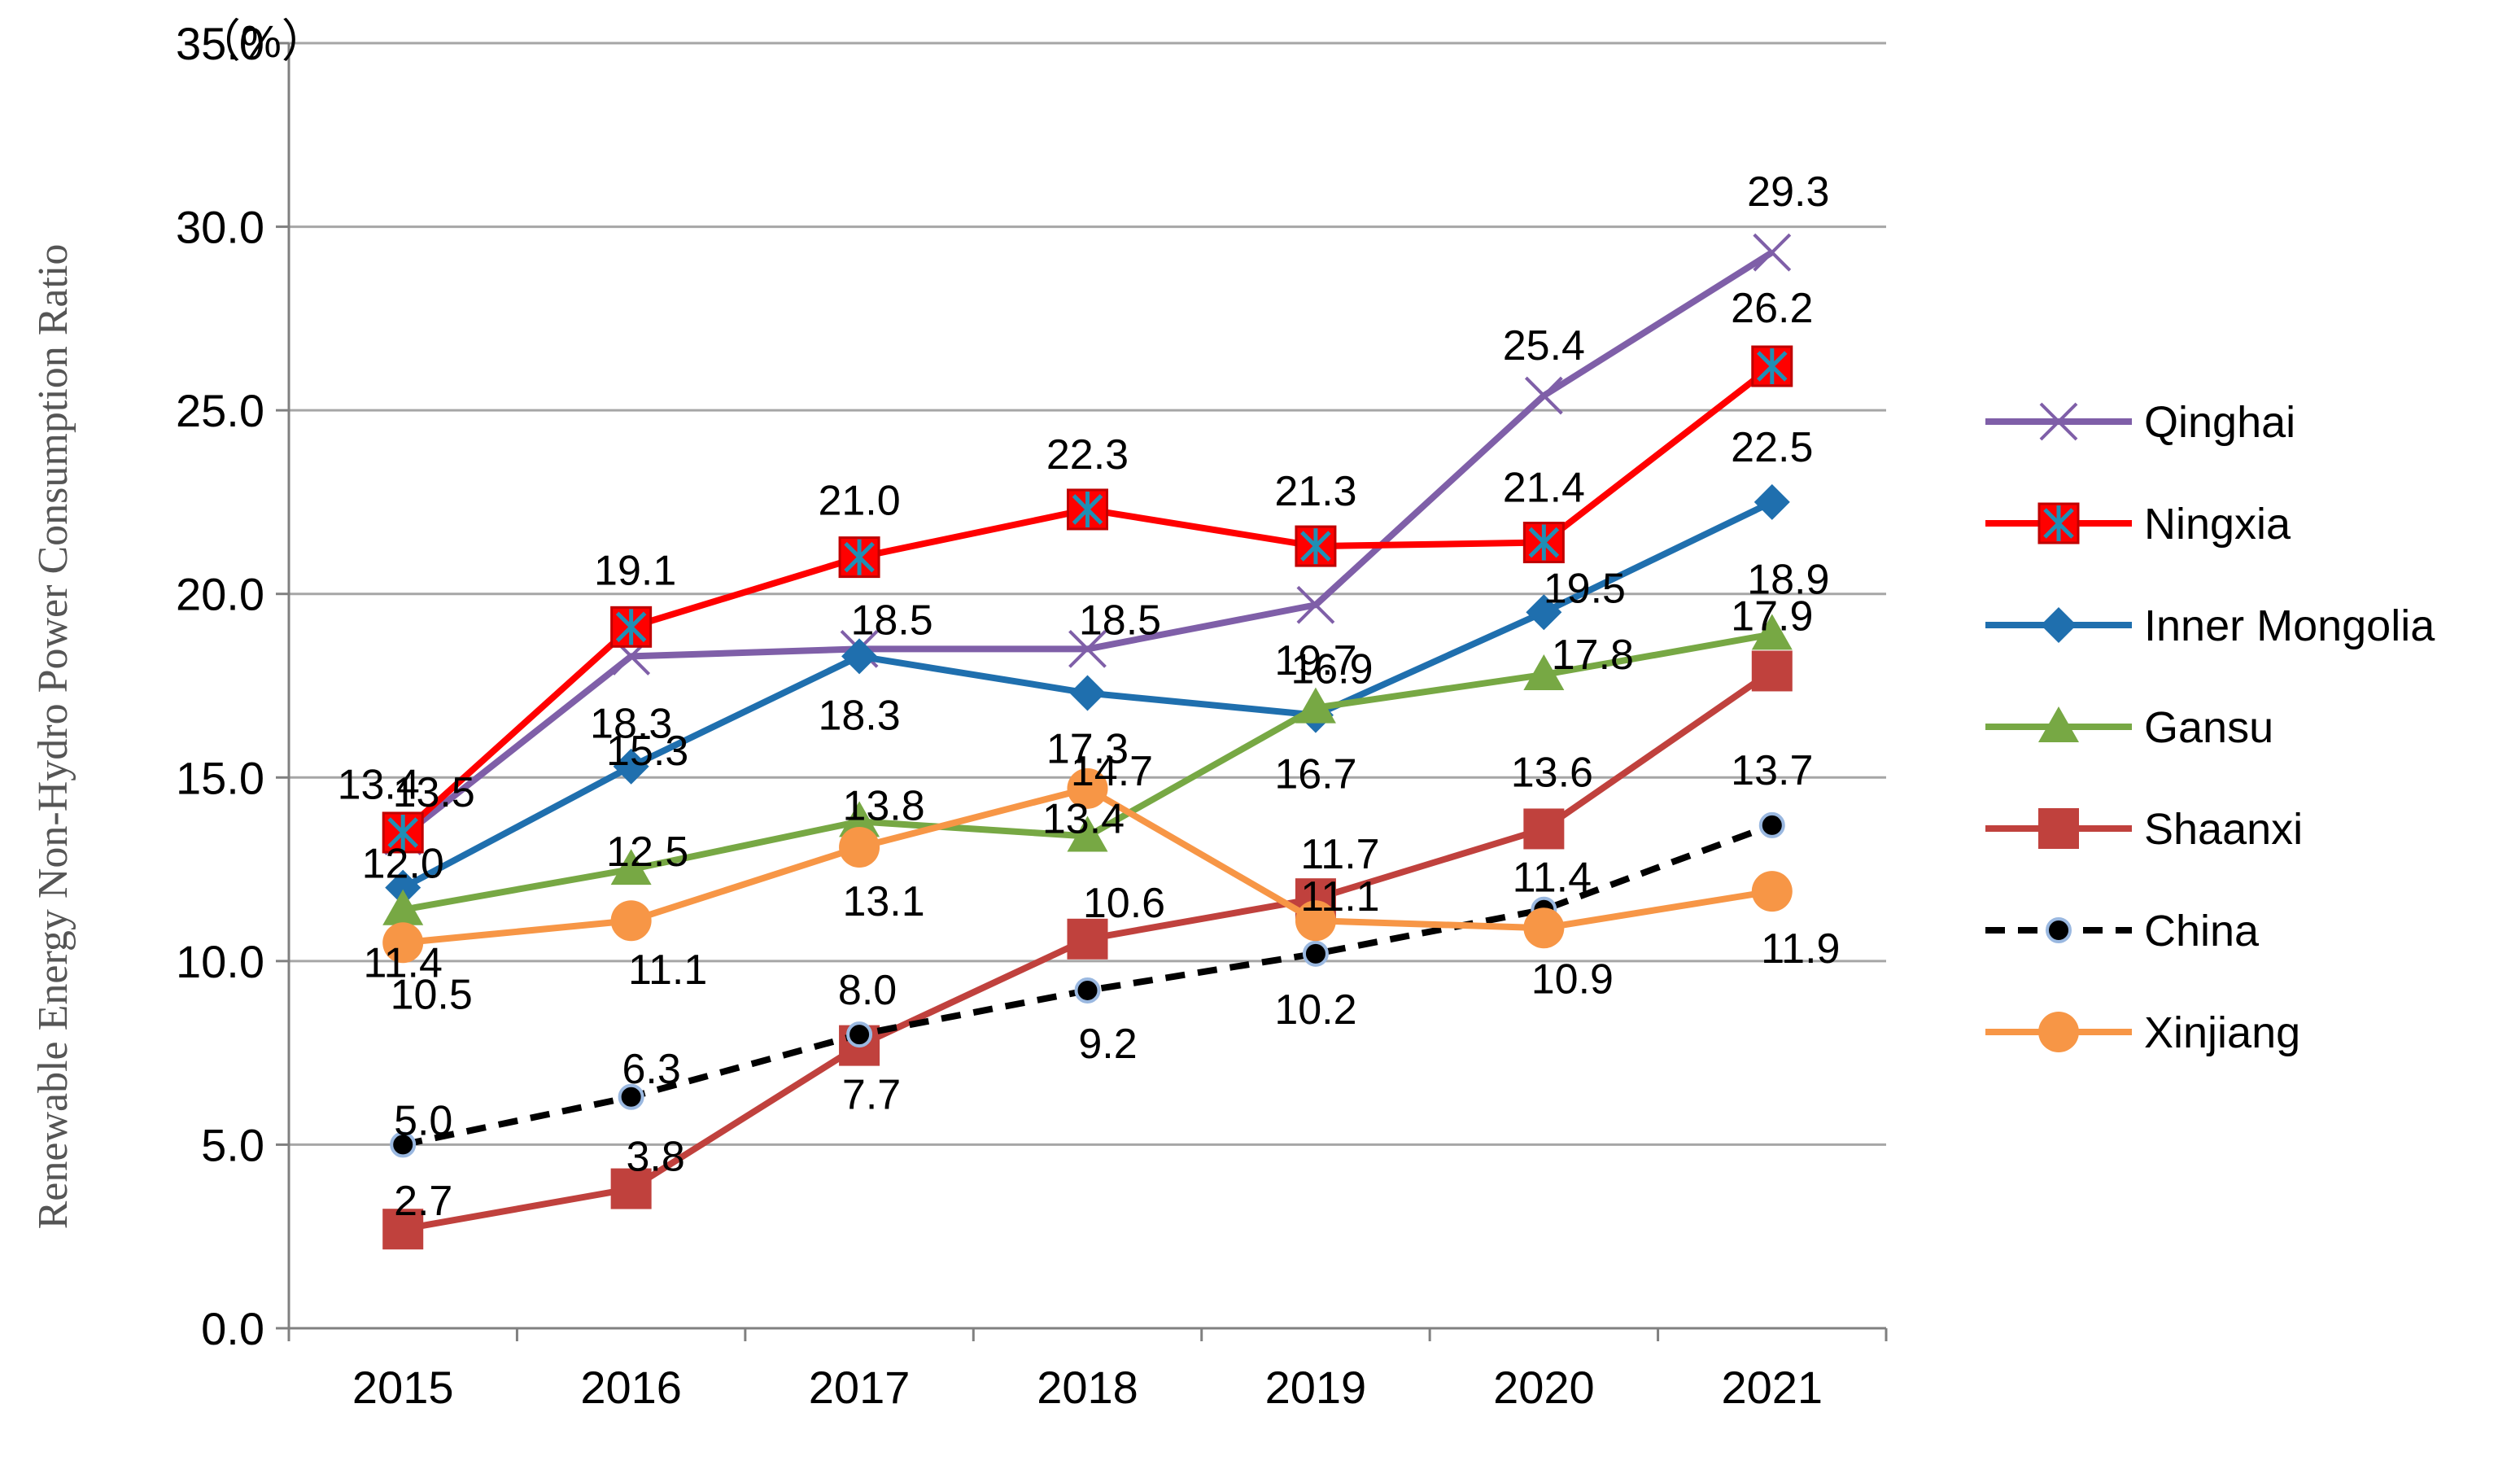 The image size is (2520, 1478). Describe the element at coordinates (1088, 834) in the screenshot. I see `data-point-gansu-2018` at that location.